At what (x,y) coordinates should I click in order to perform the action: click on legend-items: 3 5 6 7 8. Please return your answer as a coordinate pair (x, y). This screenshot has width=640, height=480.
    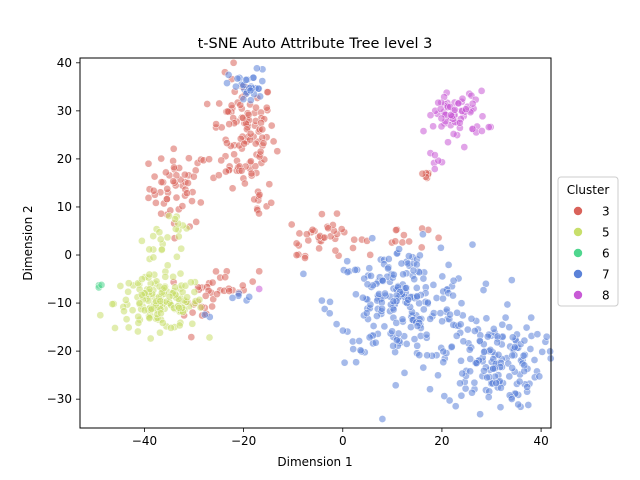
    Looking at the image, I should click on (591, 254).